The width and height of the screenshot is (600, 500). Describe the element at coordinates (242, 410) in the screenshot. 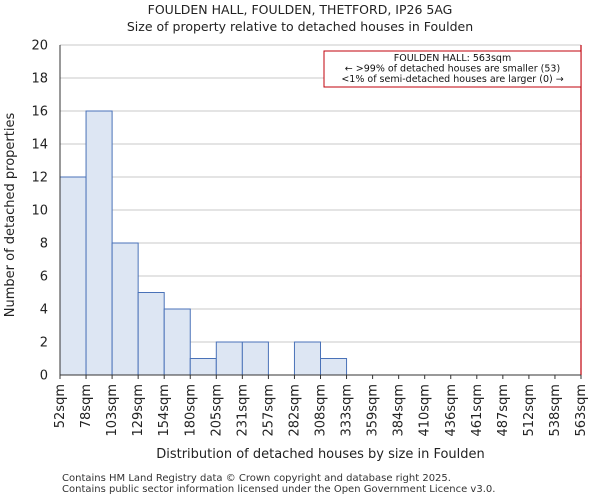

I see `x-tick-label-231sqm: 231sqm` at that location.